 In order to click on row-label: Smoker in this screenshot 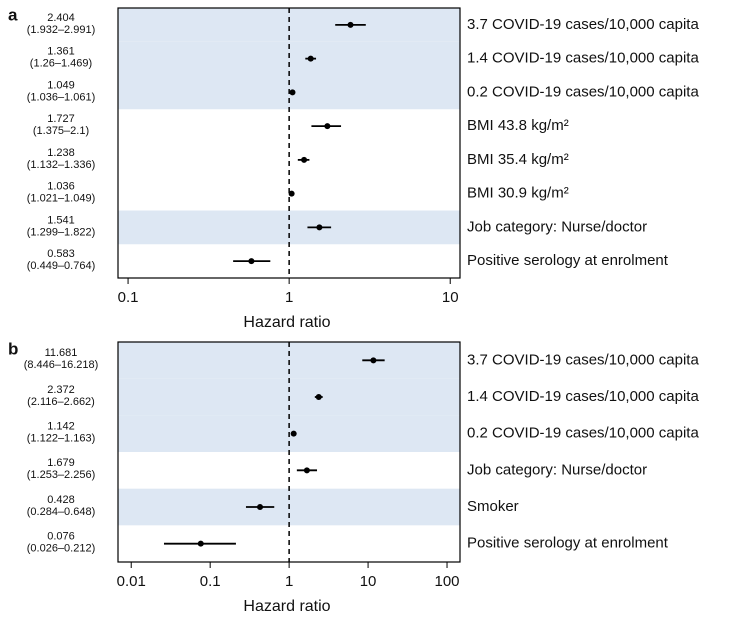, I will do `click(493, 506)`.